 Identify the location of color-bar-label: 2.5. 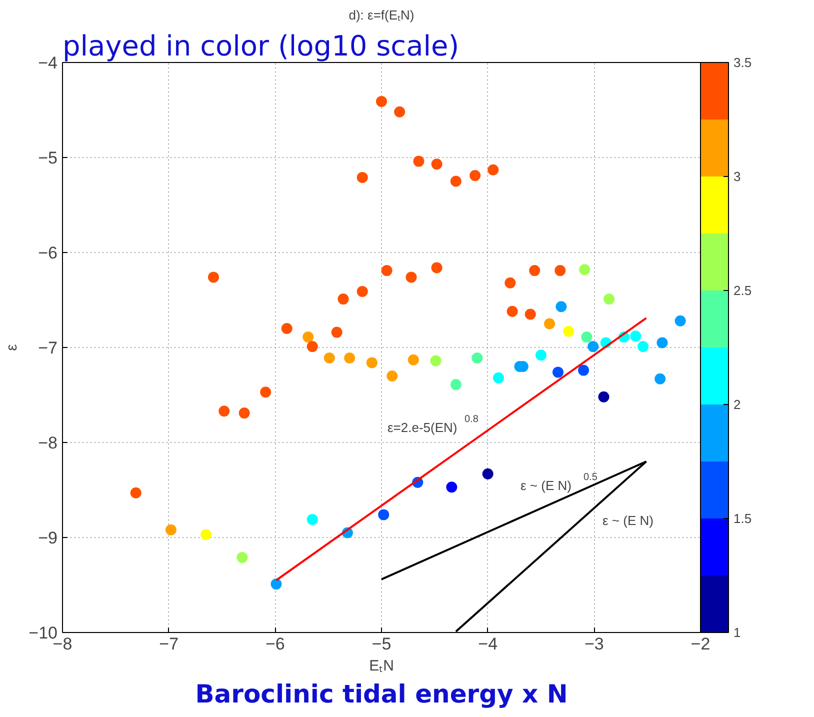
(743, 290).